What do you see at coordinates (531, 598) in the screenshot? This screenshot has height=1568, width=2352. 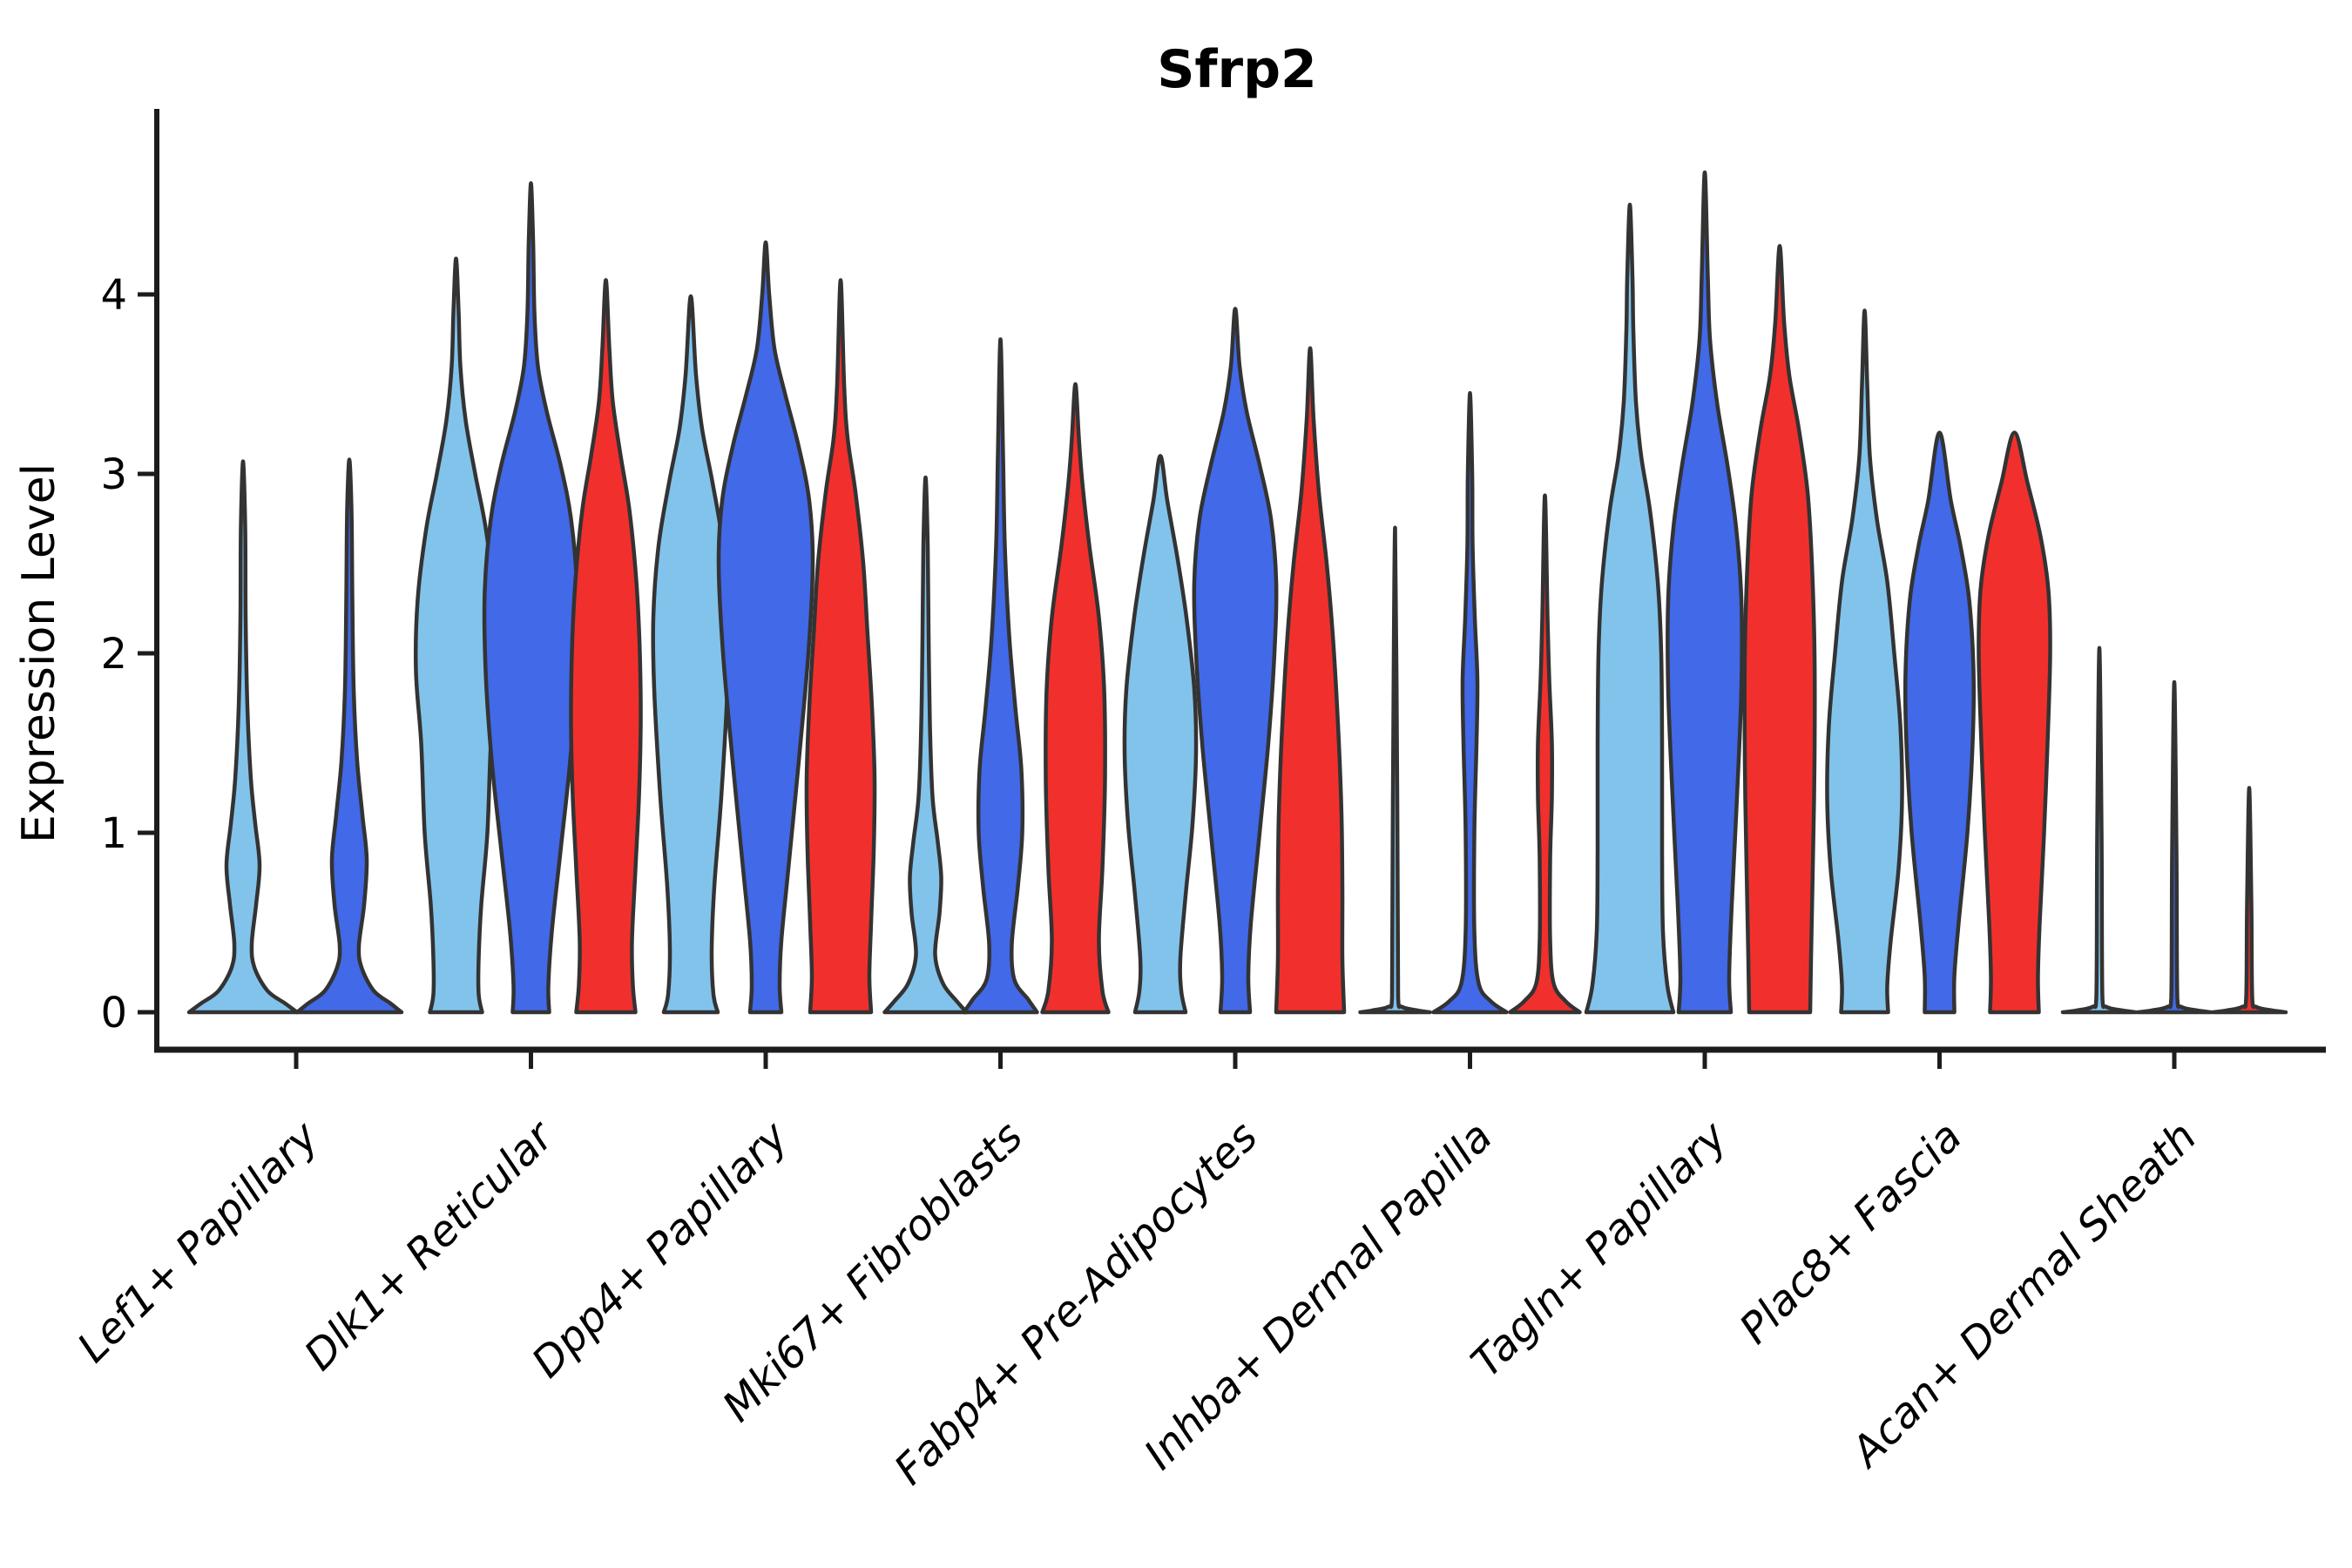 I see `violin-cat1-B` at bounding box center [531, 598].